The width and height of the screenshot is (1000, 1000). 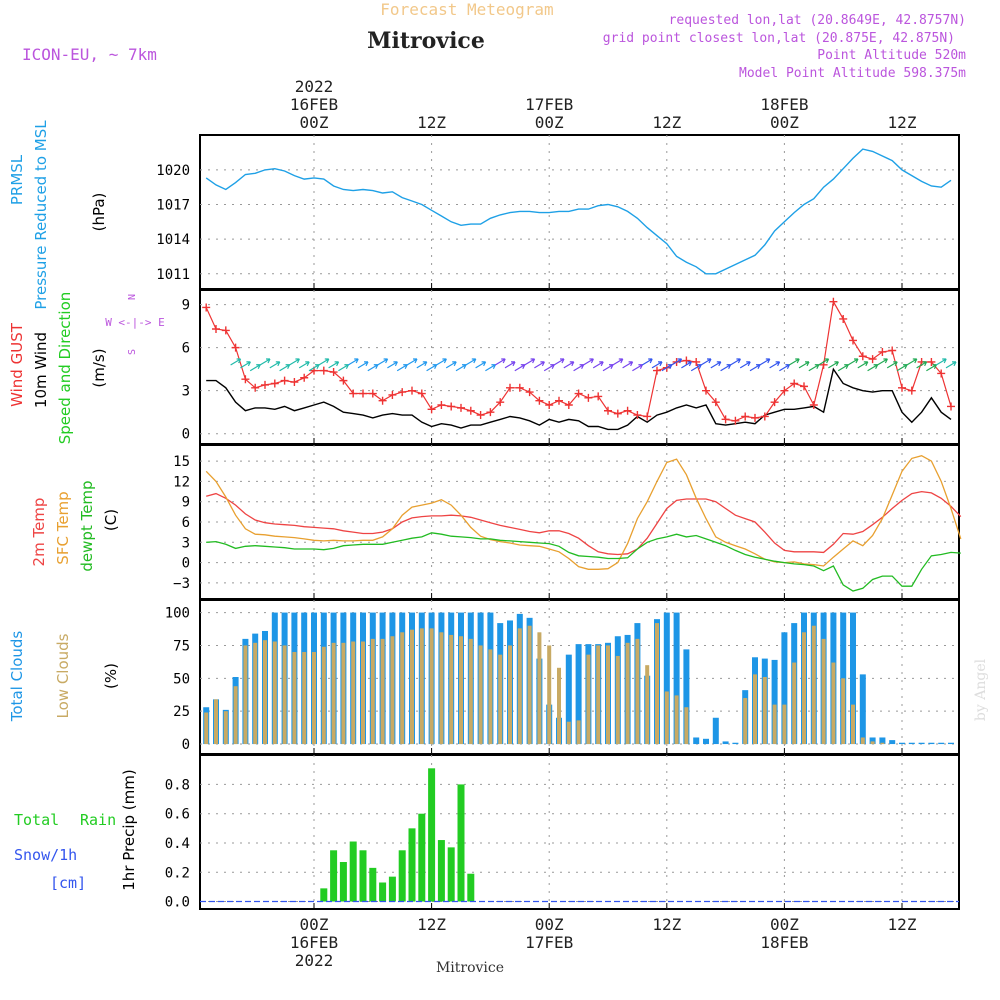 I want to click on y-tick-label: 0.2, so click(x=177, y=873).